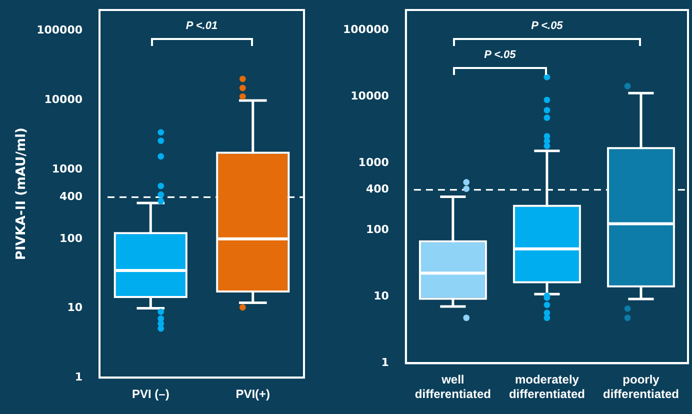 The image size is (692, 414). What do you see at coordinates (640, 387) in the screenshot?
I see `x-tick-label: poorly differentiated` at bounding box center [640, 387].